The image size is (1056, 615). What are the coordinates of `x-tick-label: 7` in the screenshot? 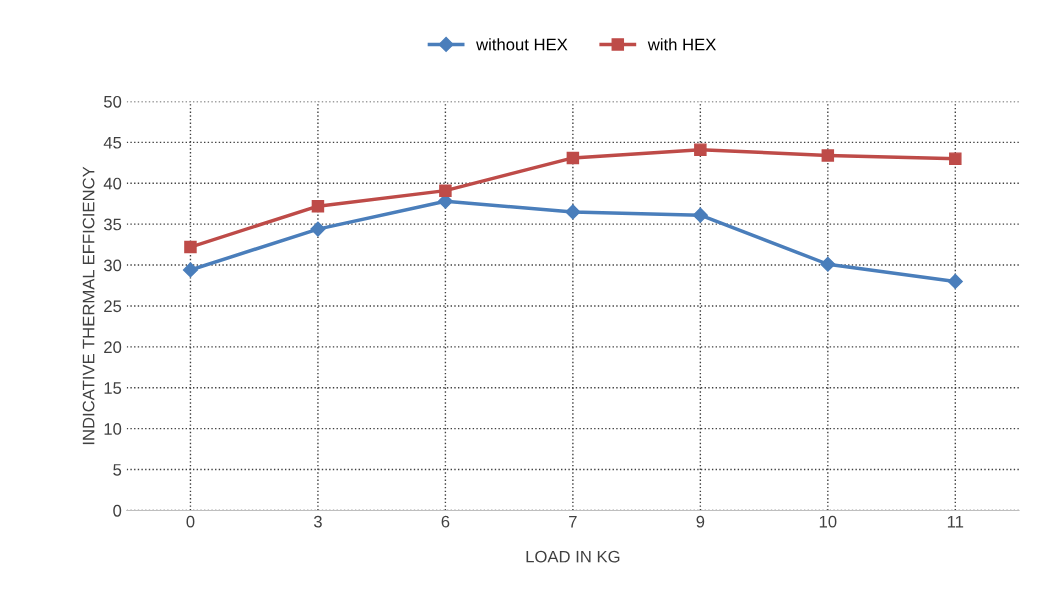 It's located at (573, 521).